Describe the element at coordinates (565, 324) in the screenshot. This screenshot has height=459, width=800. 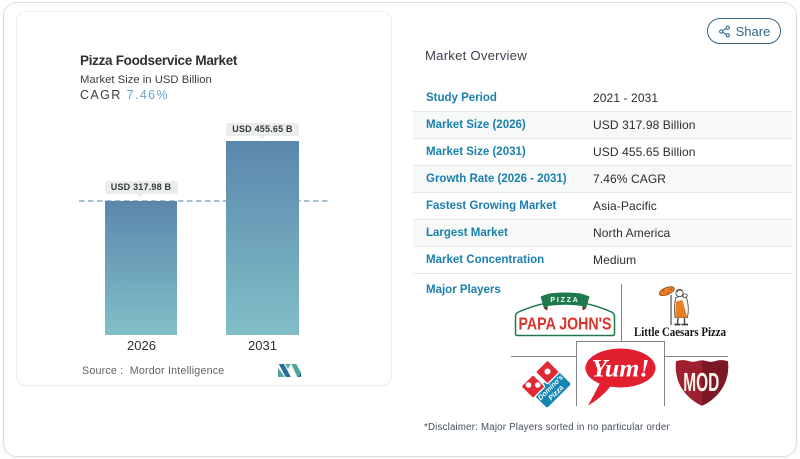
I see `svg-text: PAPA JOHN'S` at that location.